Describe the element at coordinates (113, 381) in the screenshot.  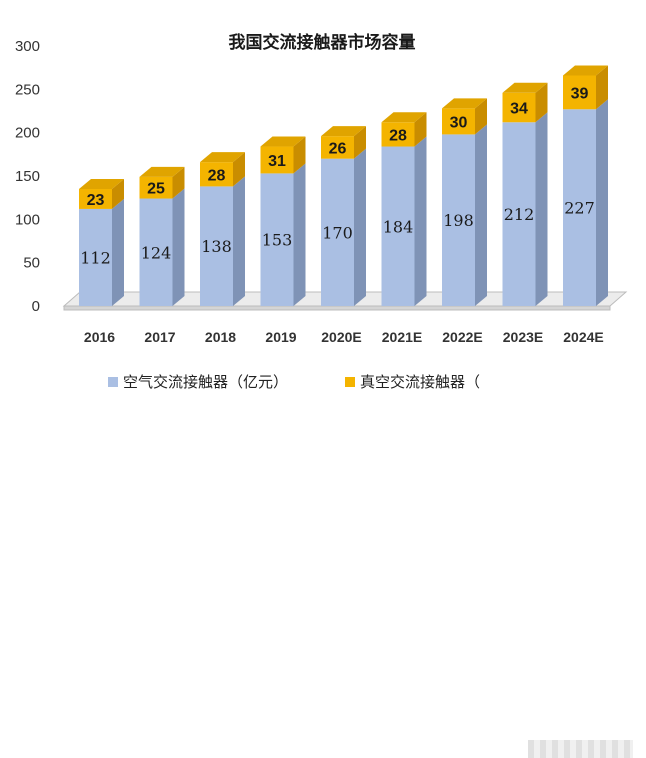
I see `legend-swatch-air` at that location.